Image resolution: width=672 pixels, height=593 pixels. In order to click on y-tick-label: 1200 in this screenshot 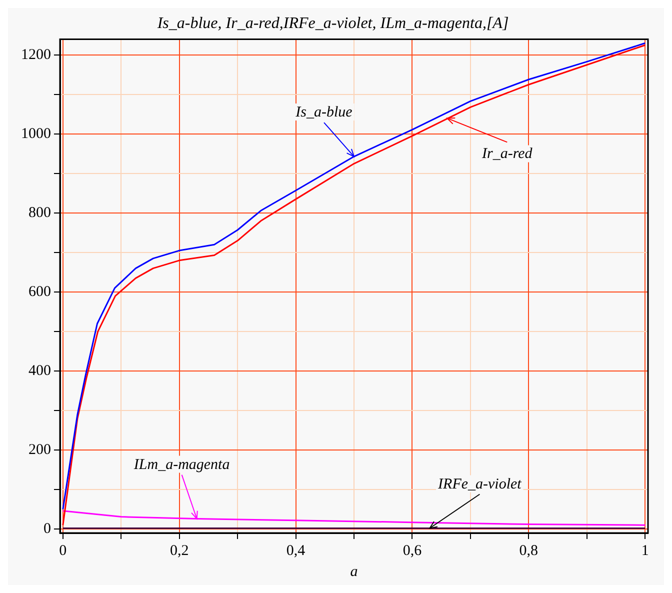, I will do `click(36, 54)`.